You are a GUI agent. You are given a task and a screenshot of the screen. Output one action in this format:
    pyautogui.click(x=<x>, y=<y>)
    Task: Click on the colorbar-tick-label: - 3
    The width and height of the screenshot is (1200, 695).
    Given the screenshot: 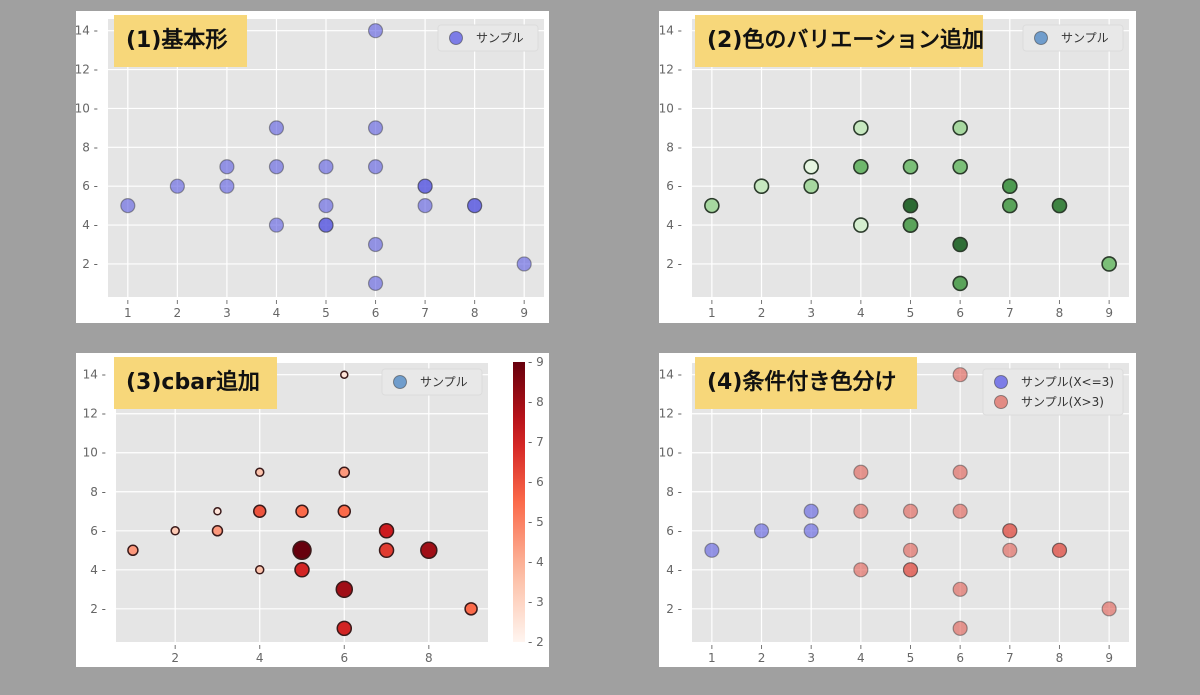 What is the action you would take?
    pyautogui.click(x=536, y=602)
    